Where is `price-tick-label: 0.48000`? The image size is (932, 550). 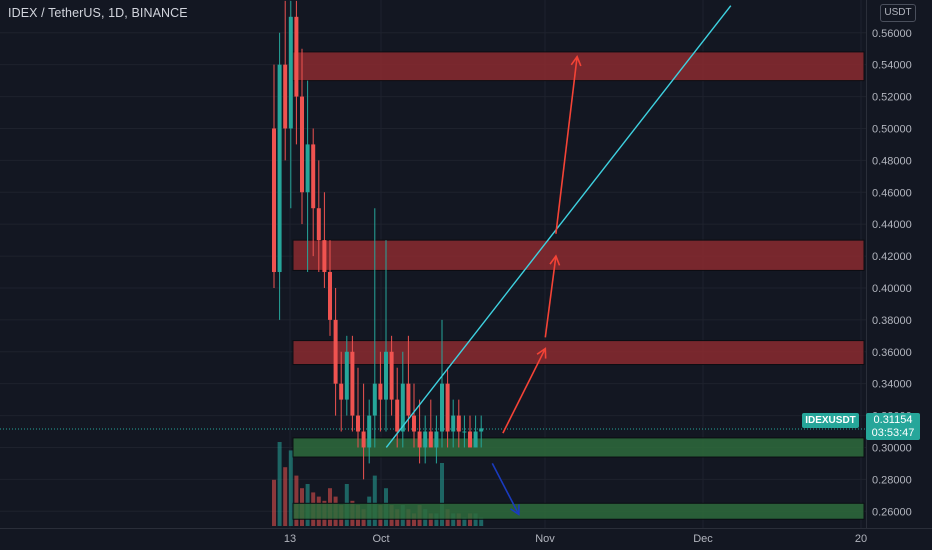
price-tick-label: 0.48000 is located at coordinates (892, 161).